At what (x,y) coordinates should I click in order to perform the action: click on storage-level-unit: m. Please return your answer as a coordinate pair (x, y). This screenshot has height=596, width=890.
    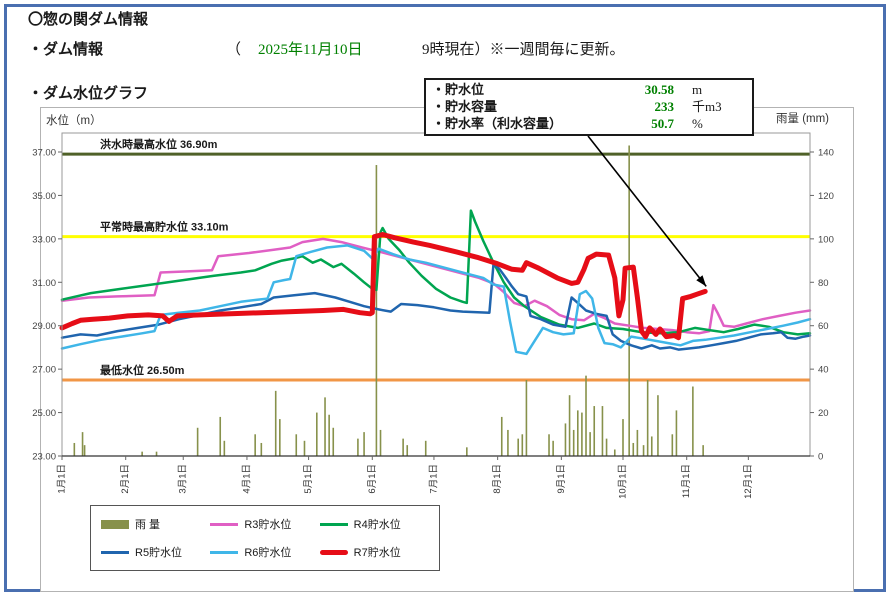
    Looking at the image, I should click on (697, 90).